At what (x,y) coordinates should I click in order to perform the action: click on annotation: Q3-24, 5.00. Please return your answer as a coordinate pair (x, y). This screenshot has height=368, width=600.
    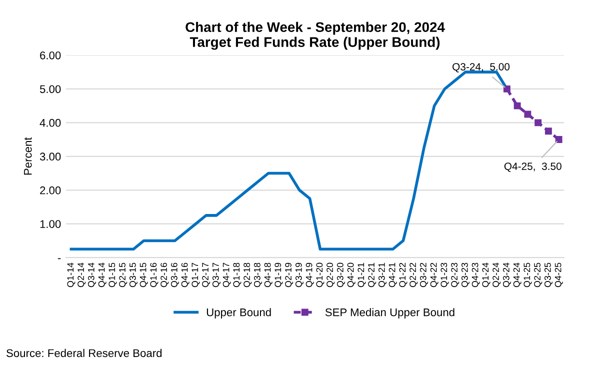
    Looking at the image, I should click on (481, 67).